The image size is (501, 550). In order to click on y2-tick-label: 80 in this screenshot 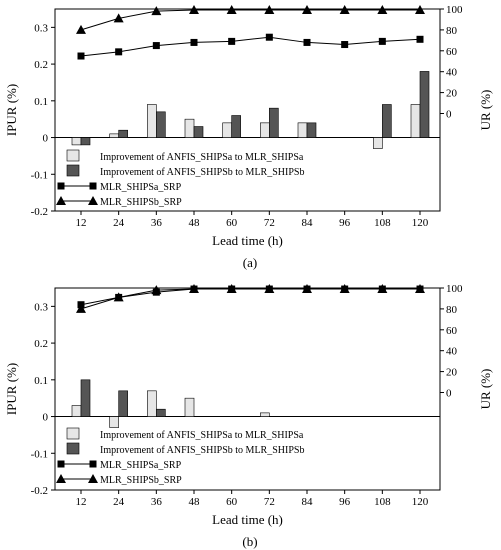, I will do `click(452, 310)`.